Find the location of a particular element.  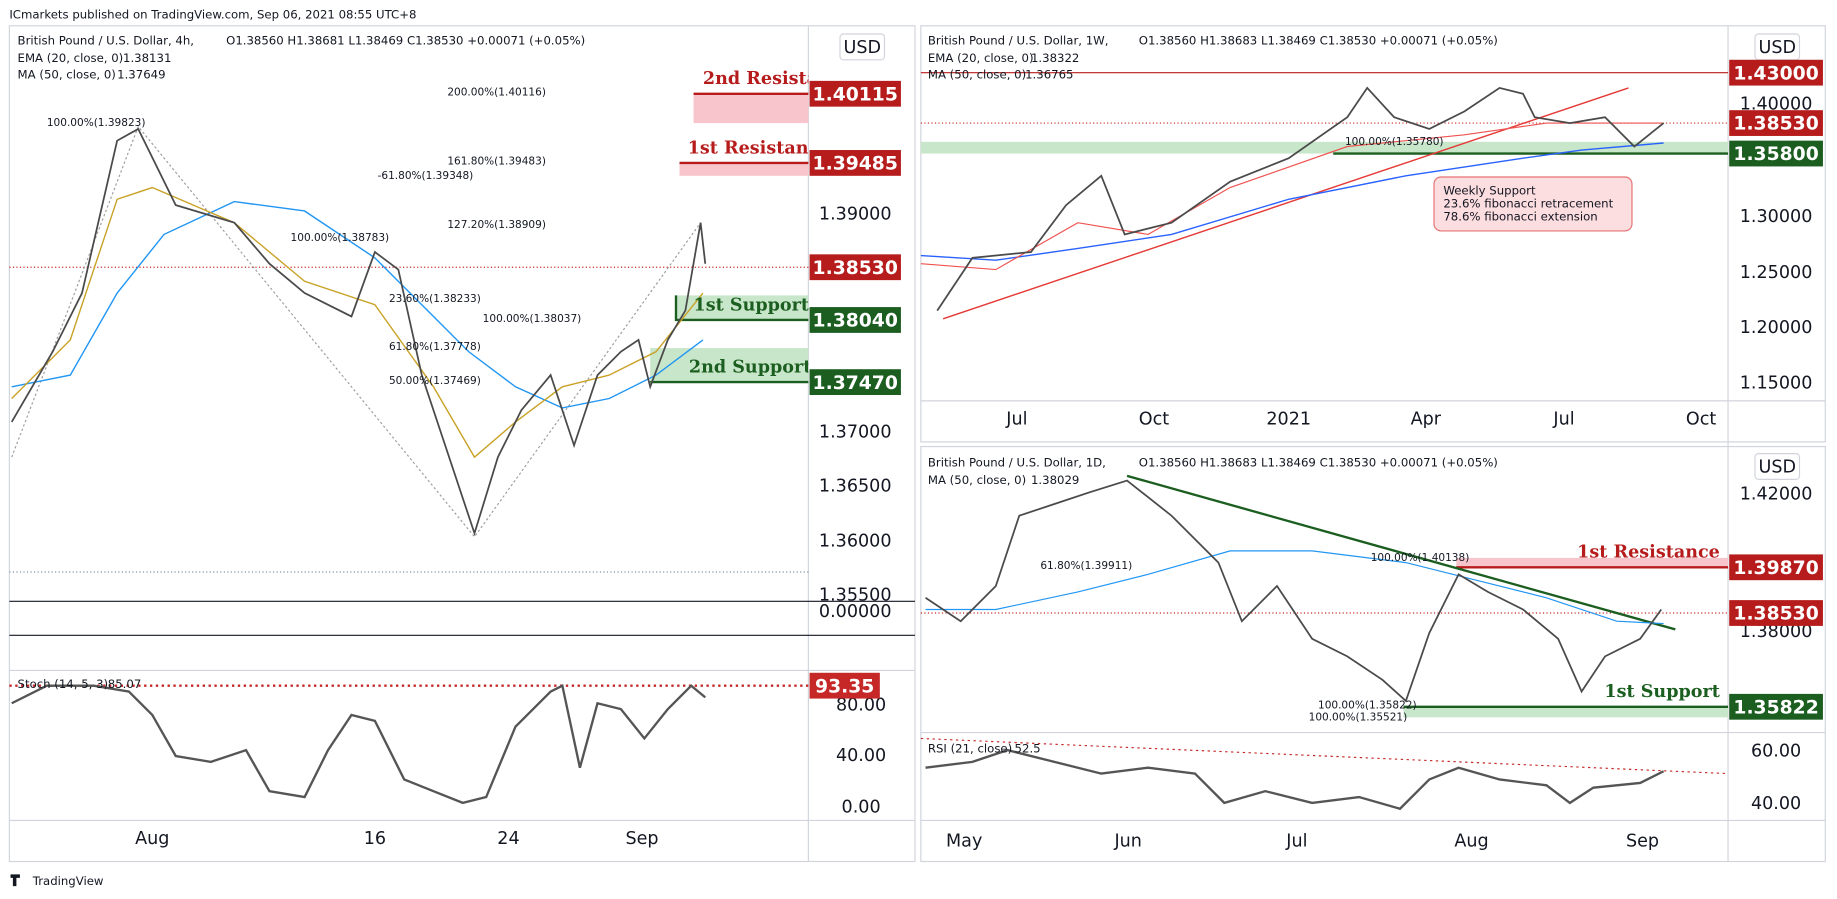

price-tag: 1.35800 is located at coordinates (1775, 154).